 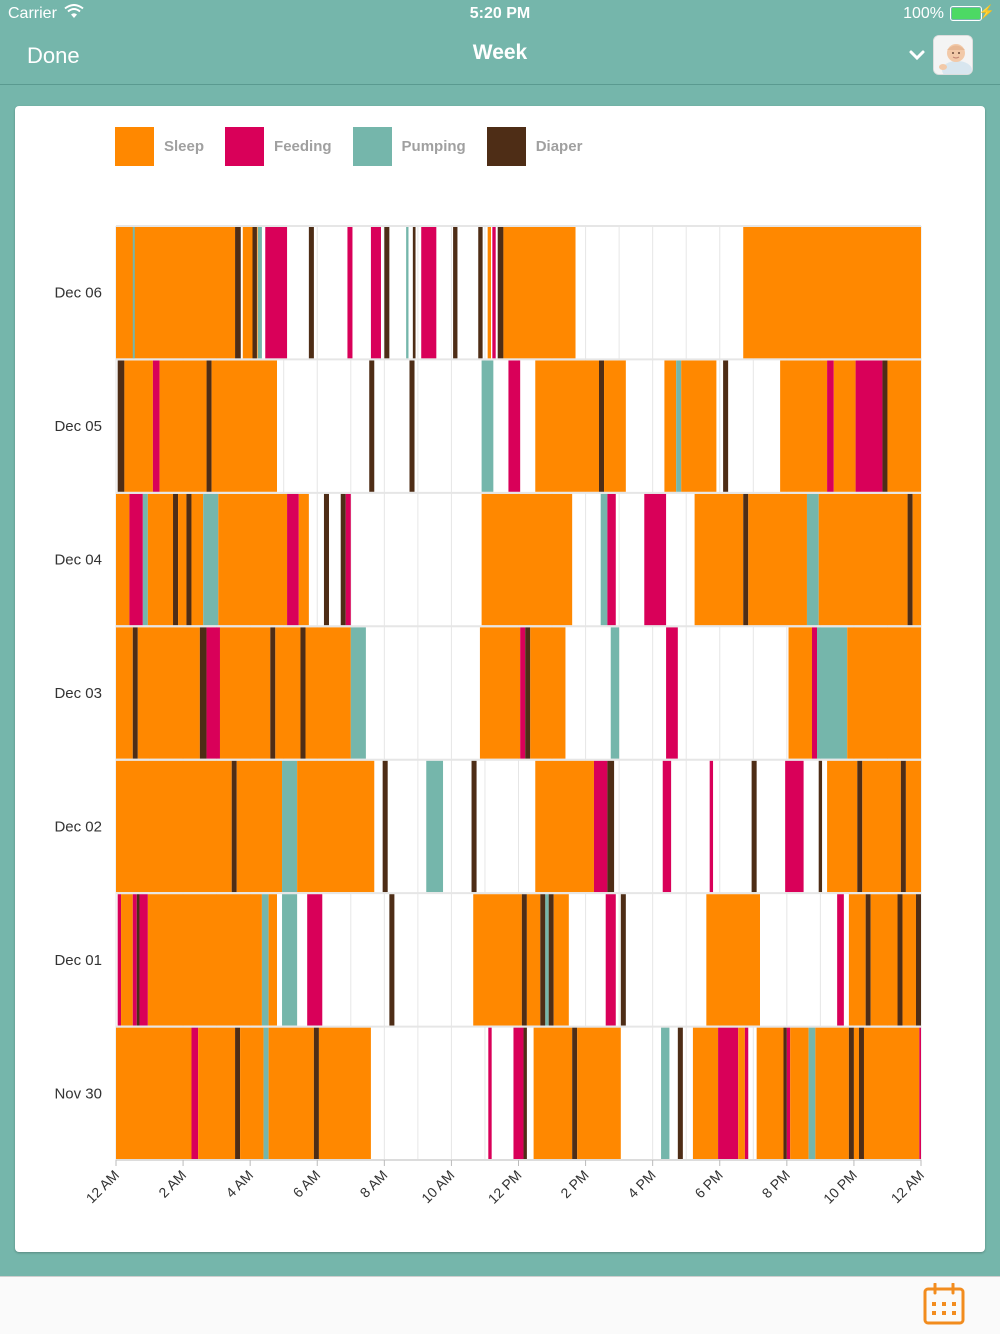 I want to click on row-label: Nov 30, so click(x=78, y=1093).